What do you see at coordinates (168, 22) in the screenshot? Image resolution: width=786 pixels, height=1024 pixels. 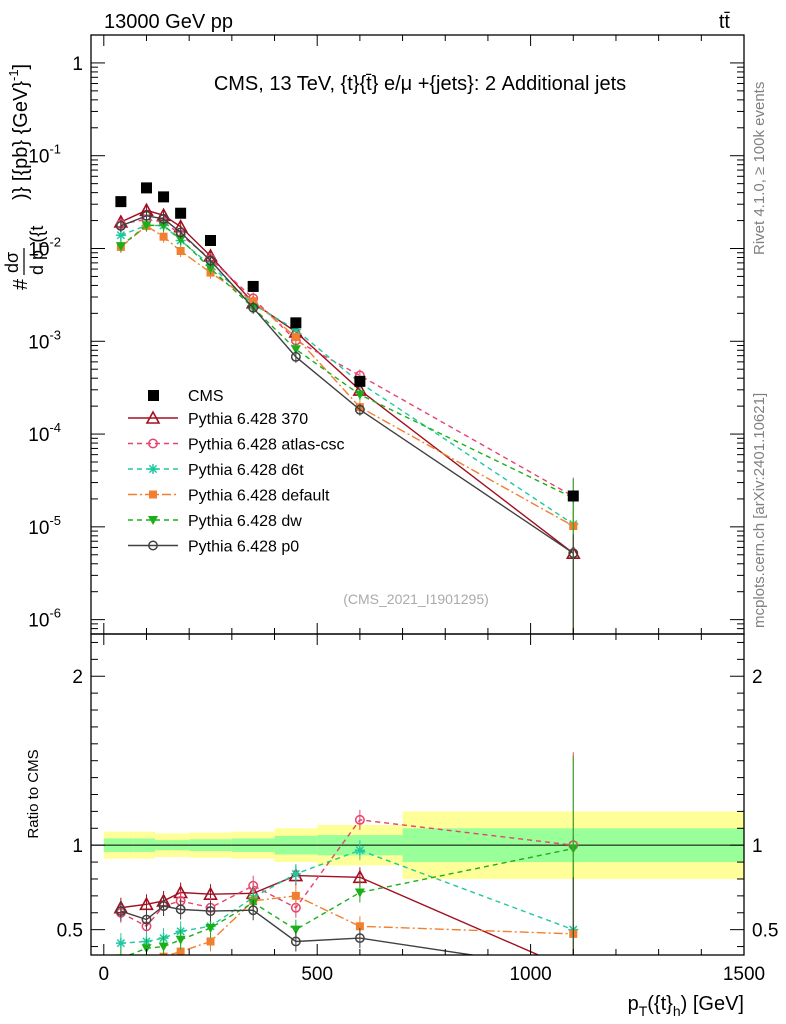 I see `header-left: 13000 GeV pp` at bounding box center [168, 22].